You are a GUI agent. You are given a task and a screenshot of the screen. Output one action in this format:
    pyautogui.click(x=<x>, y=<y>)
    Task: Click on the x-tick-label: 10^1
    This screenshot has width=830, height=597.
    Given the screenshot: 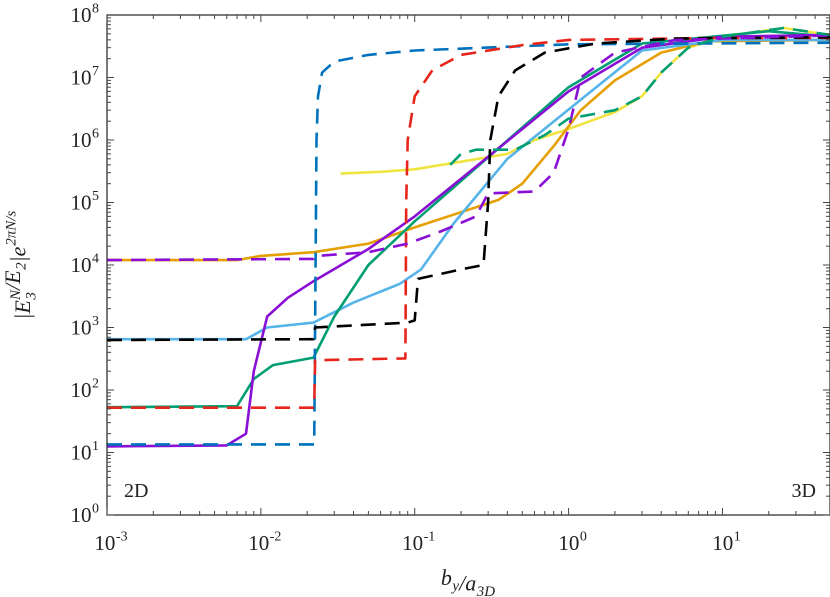 What is the action you would take?
    pyautogui.click(x=726, y=542)
    